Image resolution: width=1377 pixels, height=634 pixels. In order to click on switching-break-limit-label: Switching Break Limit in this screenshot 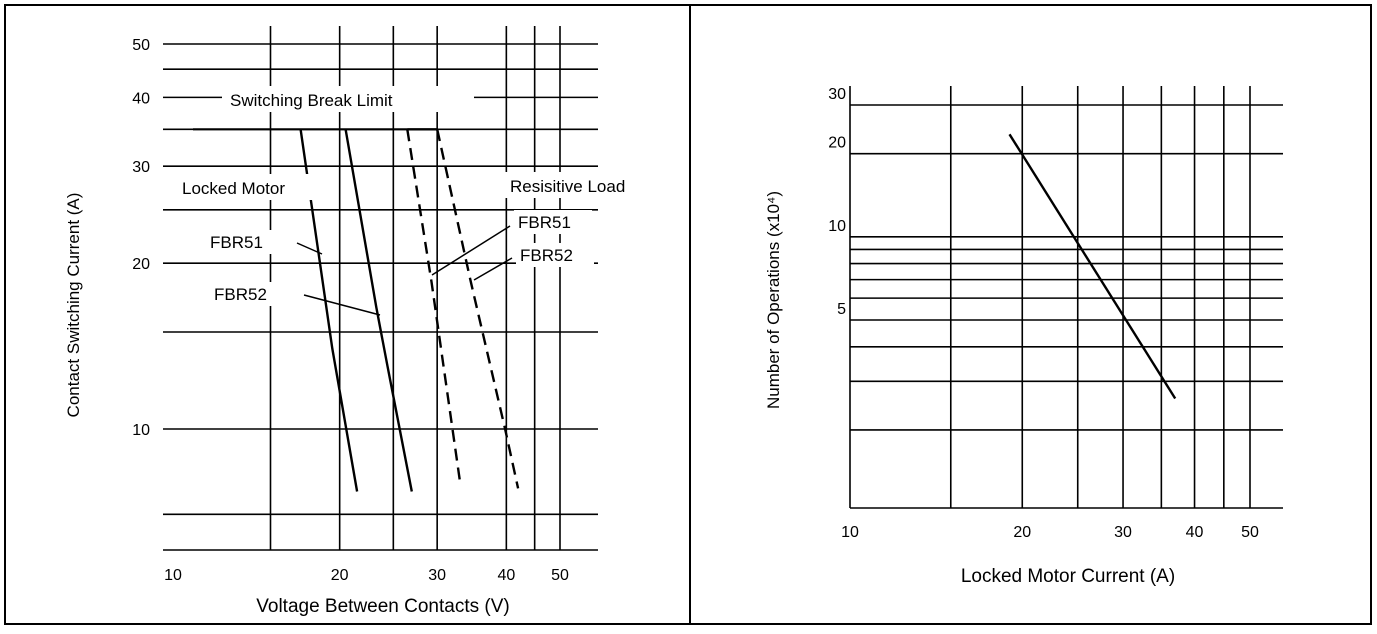, I will do `click(311, 100)`.